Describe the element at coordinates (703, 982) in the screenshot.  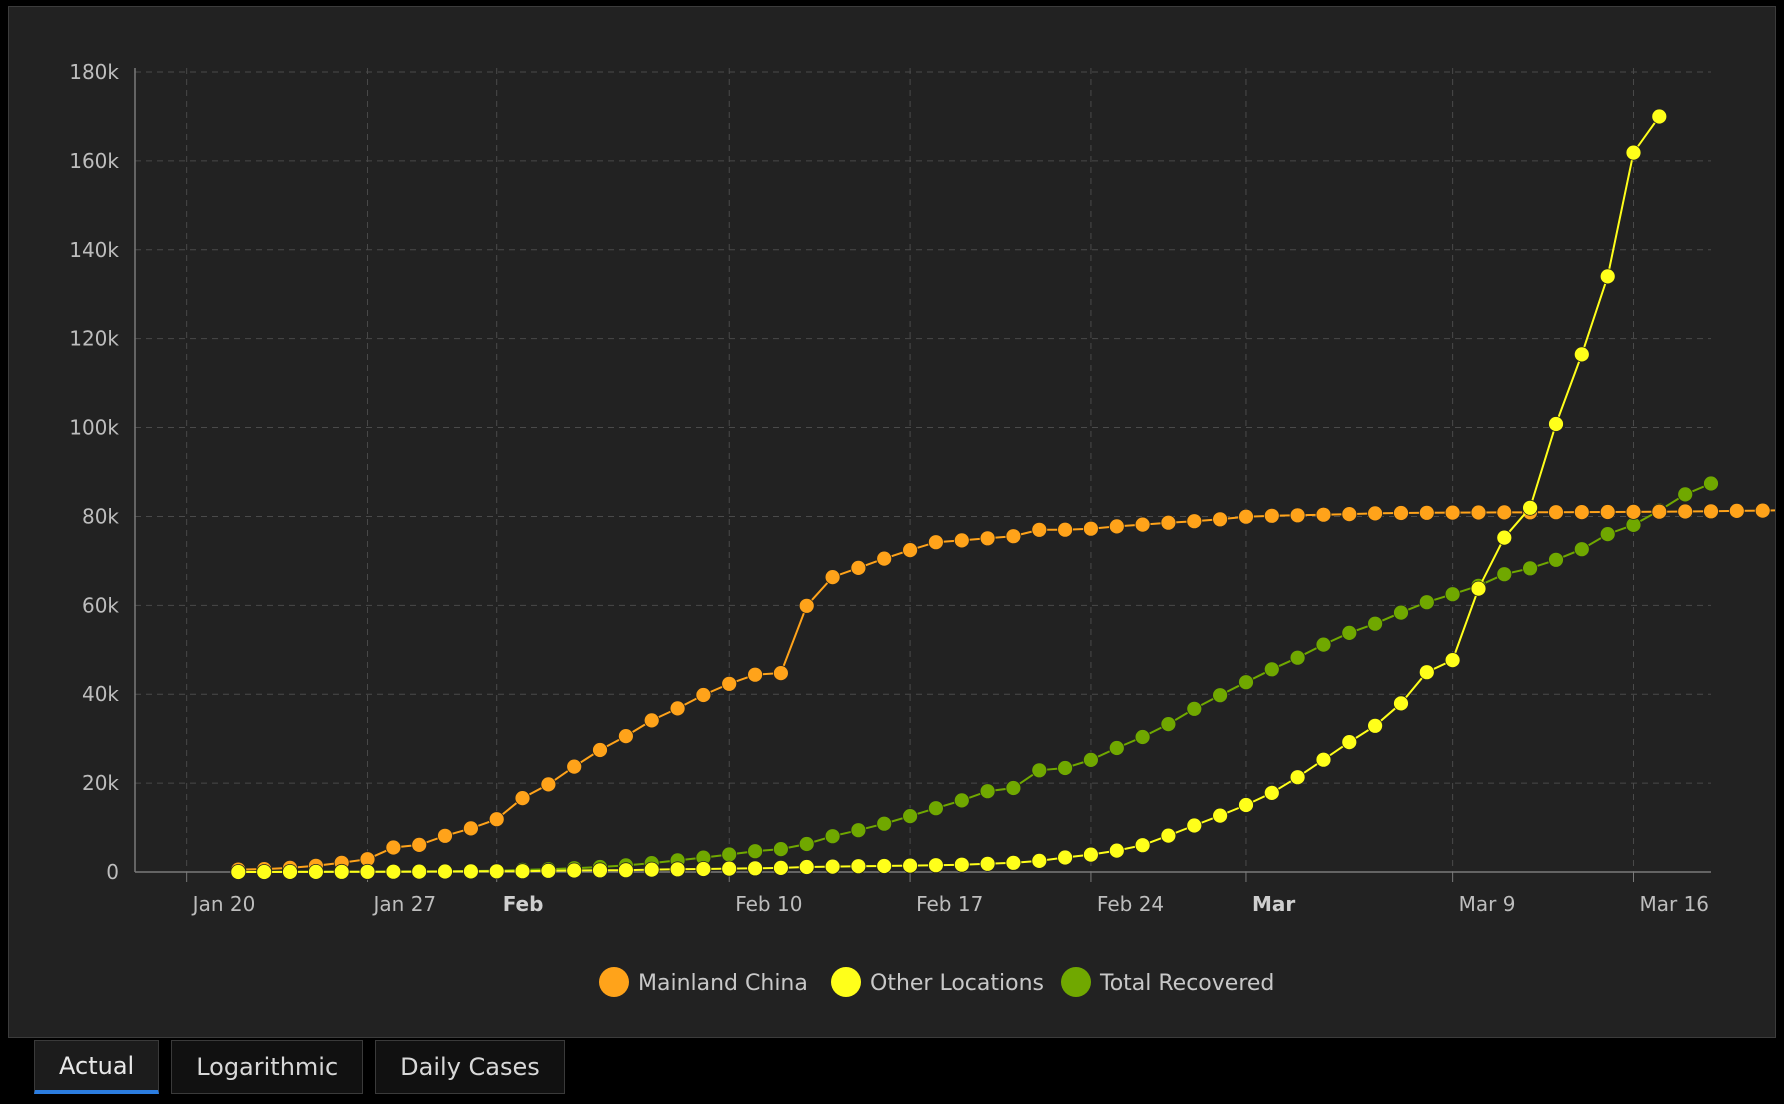
I see `legend-item-mainland-china: Mainland China` at that location.